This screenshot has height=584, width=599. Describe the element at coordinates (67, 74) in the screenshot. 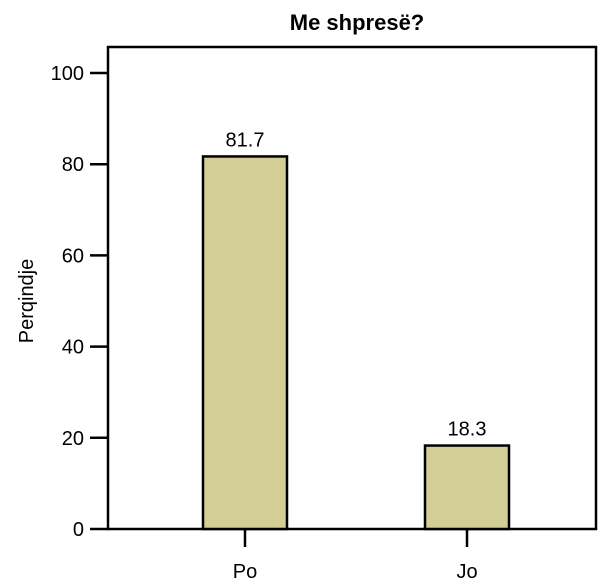

I see `y-tick-label: 100` at that location.